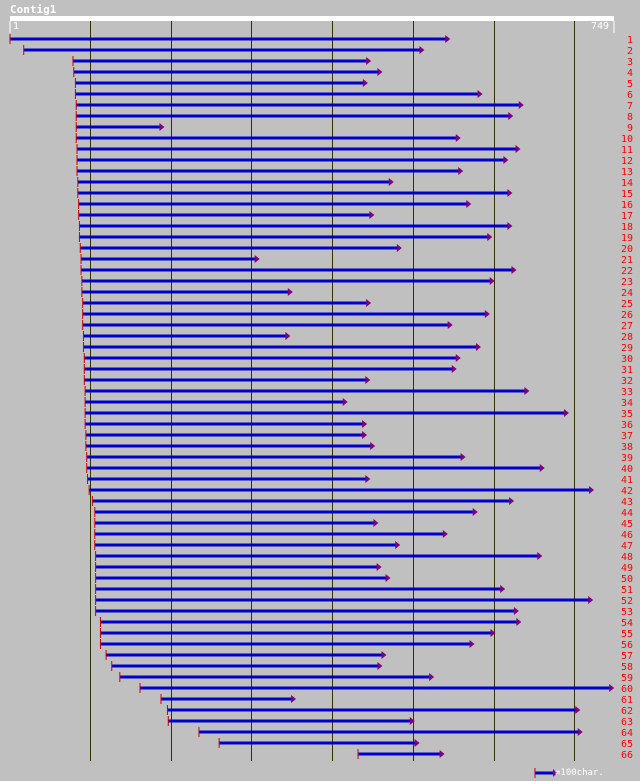  I want to click on read-label-15: 15, so click(627, 194).